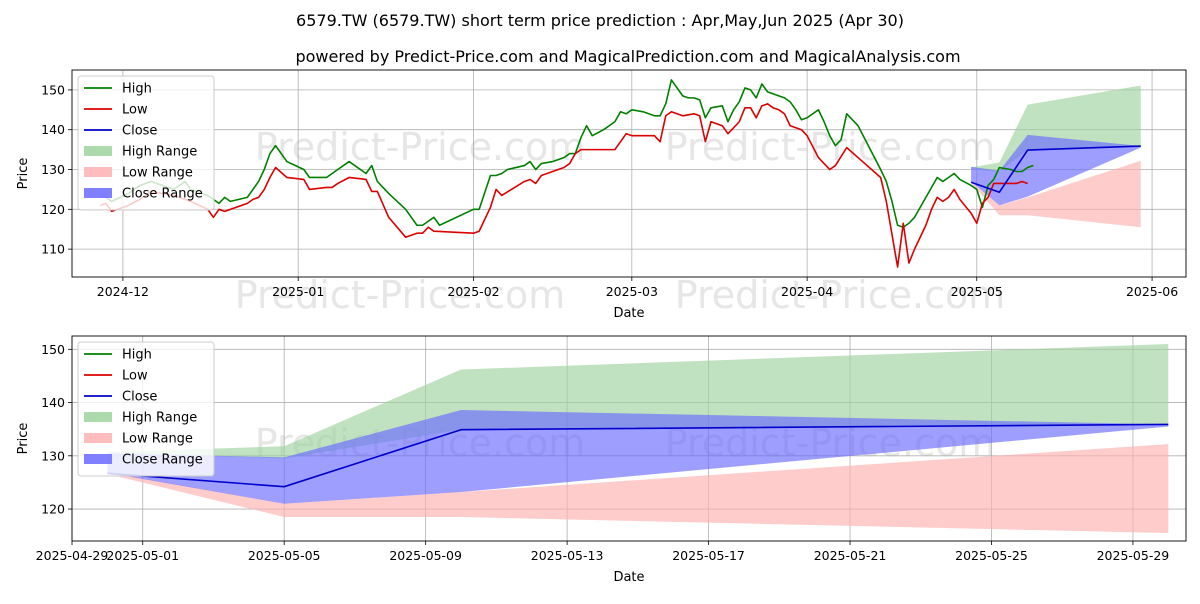 The image size is (1200, 604). What do you see at coordinates (473, 291) in the screenshot?
I see `x-tick-label: 2025-02` at bounding box center [473, 291].